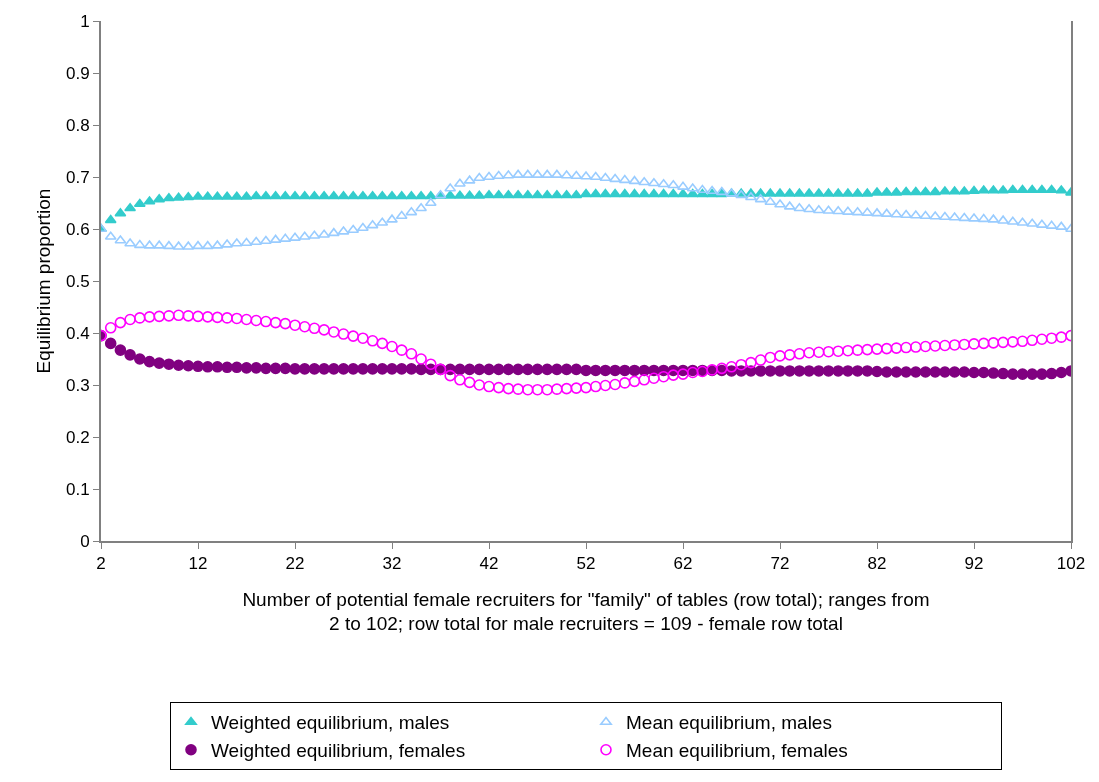 The image size is (1099, 782). I want to click on y-tick-label: 0.3, so click(77, 385).